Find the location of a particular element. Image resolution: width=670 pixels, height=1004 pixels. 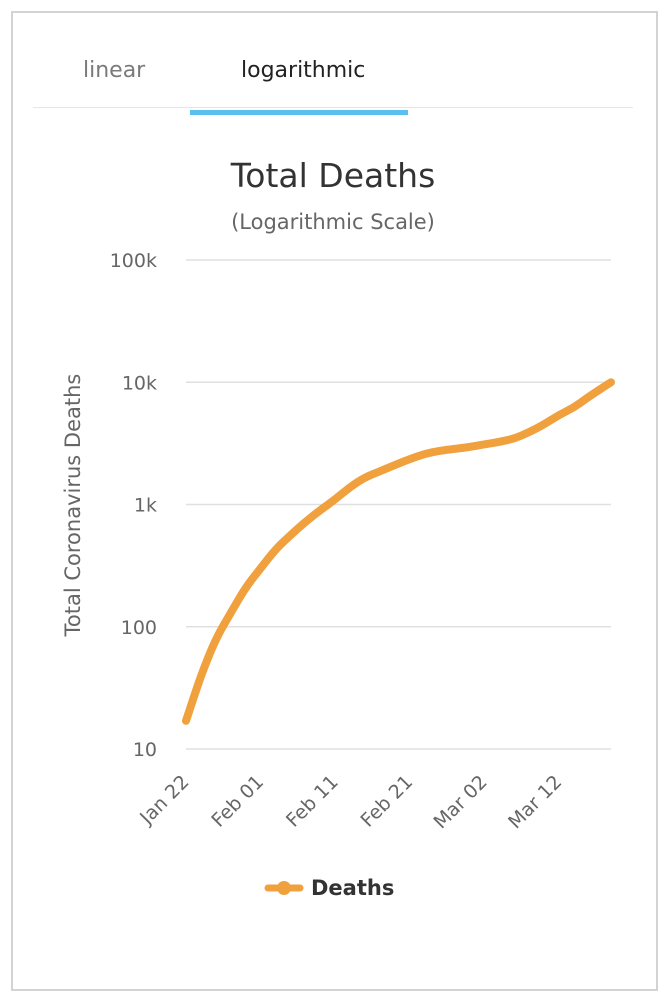

legend: Deaths is located at coordinates (329, 888).